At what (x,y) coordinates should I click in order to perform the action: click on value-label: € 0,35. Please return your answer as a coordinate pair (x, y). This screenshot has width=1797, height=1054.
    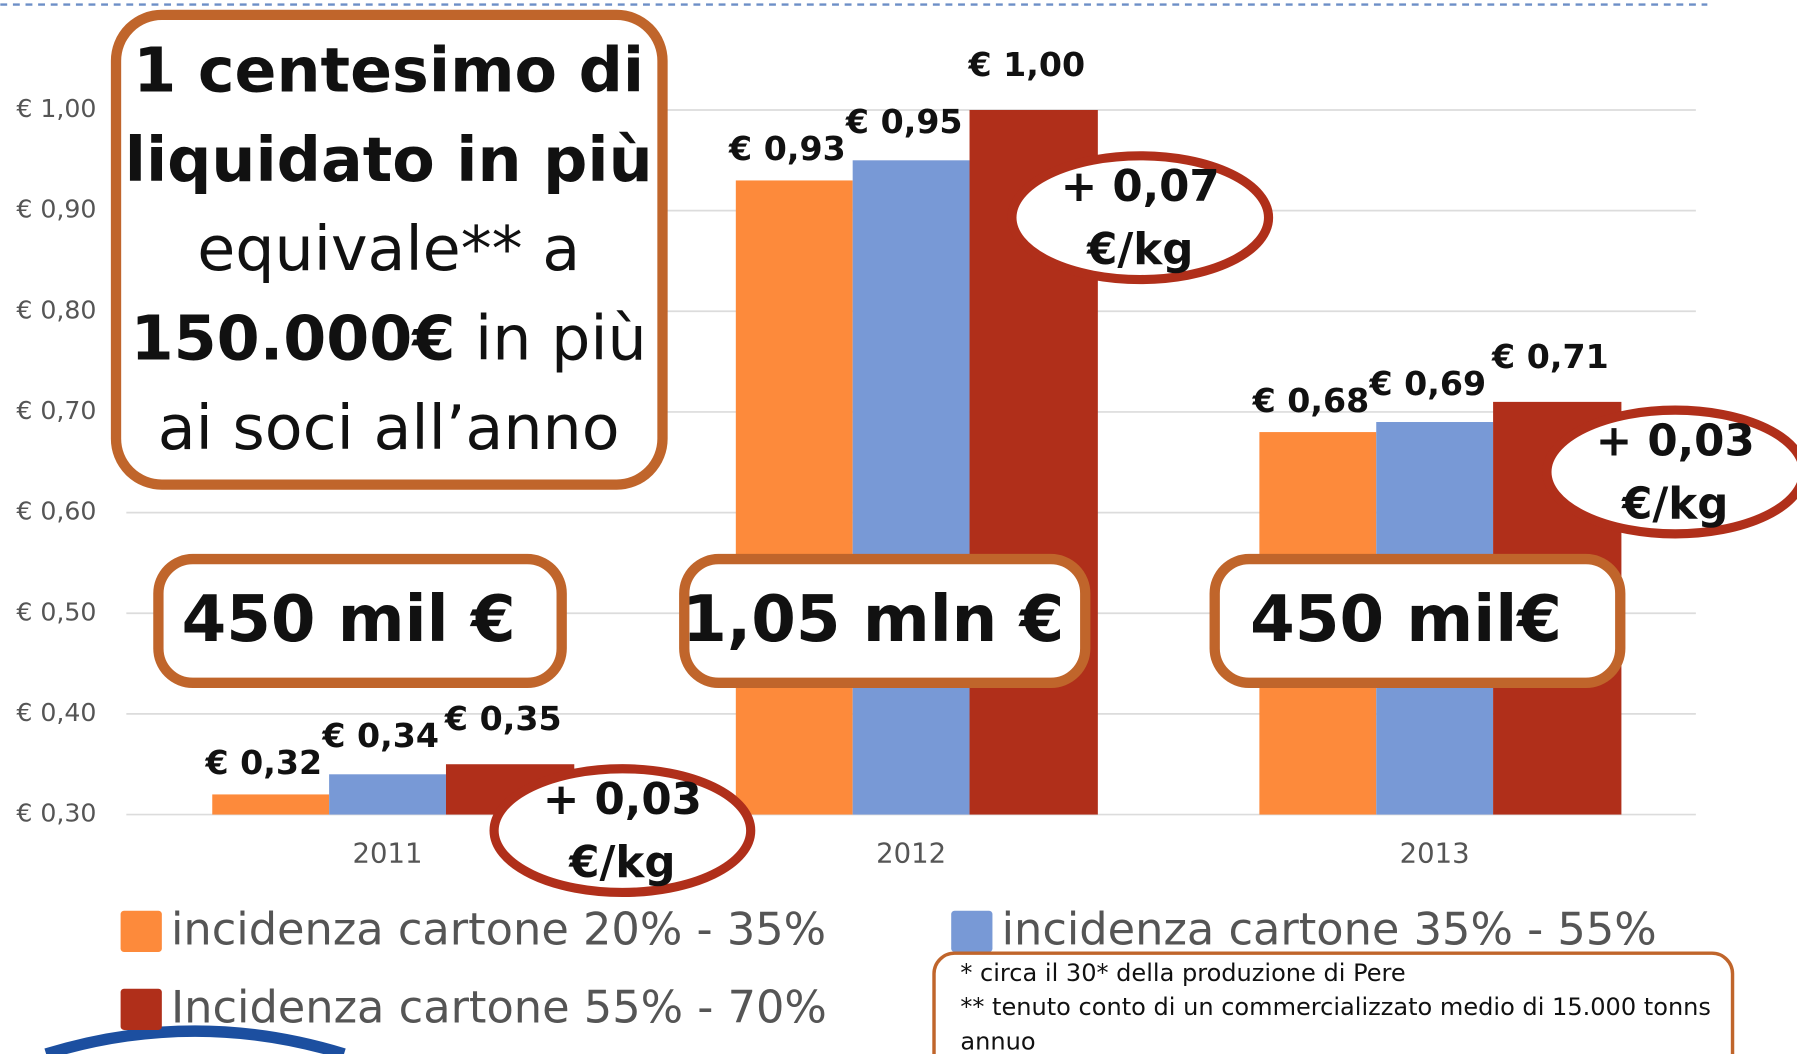
    Looking at the image, I should click on (503, 718).